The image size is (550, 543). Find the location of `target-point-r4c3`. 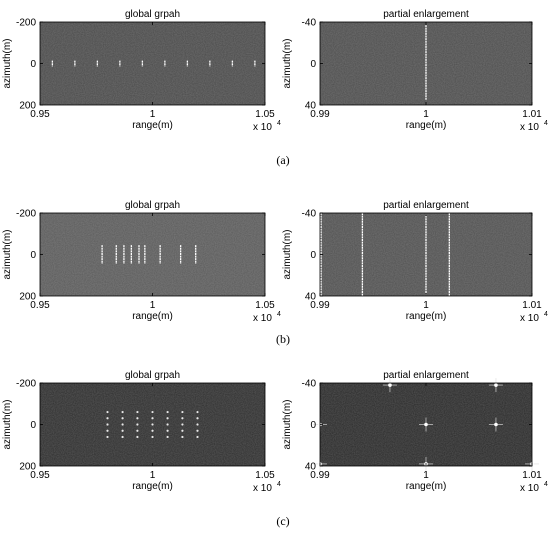

target-point-r4c3 is located at coordinates (152, 437).